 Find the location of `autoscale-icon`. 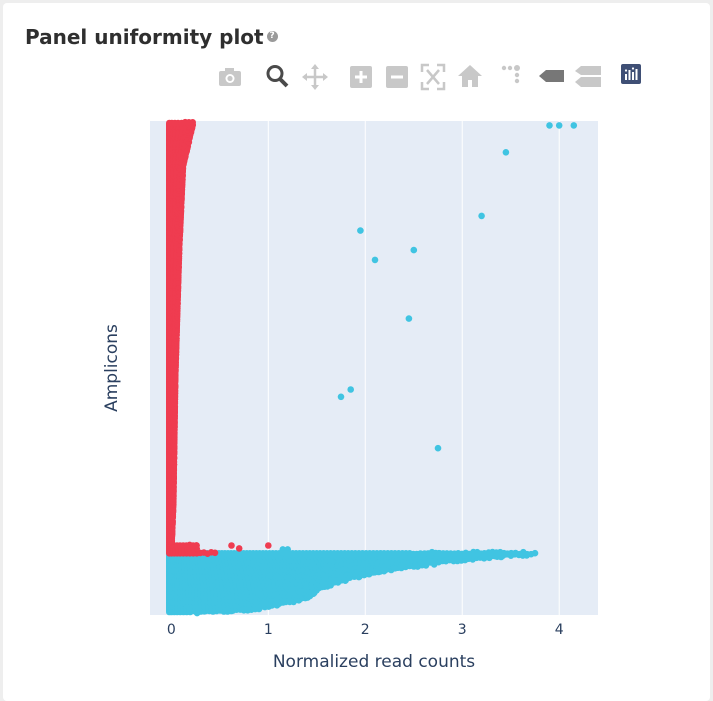

autoscale-icon is located at coordinates (433, 76).